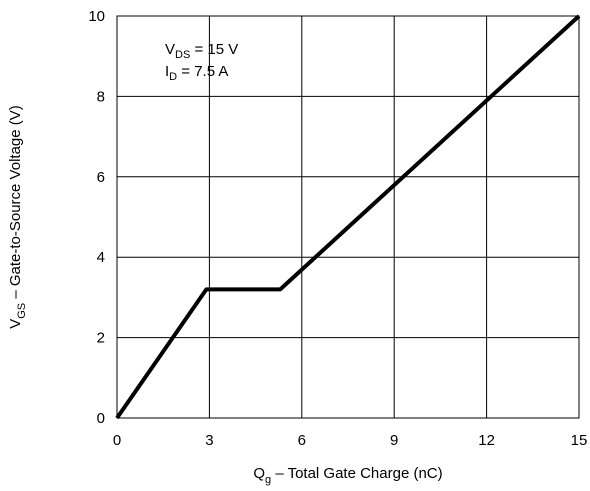 Image resolution: width=590 pixels, height=491 pixels. Describe the element at coordinates (101, 418) in the screenshot. I see `y-tick-label: 0` at that location.